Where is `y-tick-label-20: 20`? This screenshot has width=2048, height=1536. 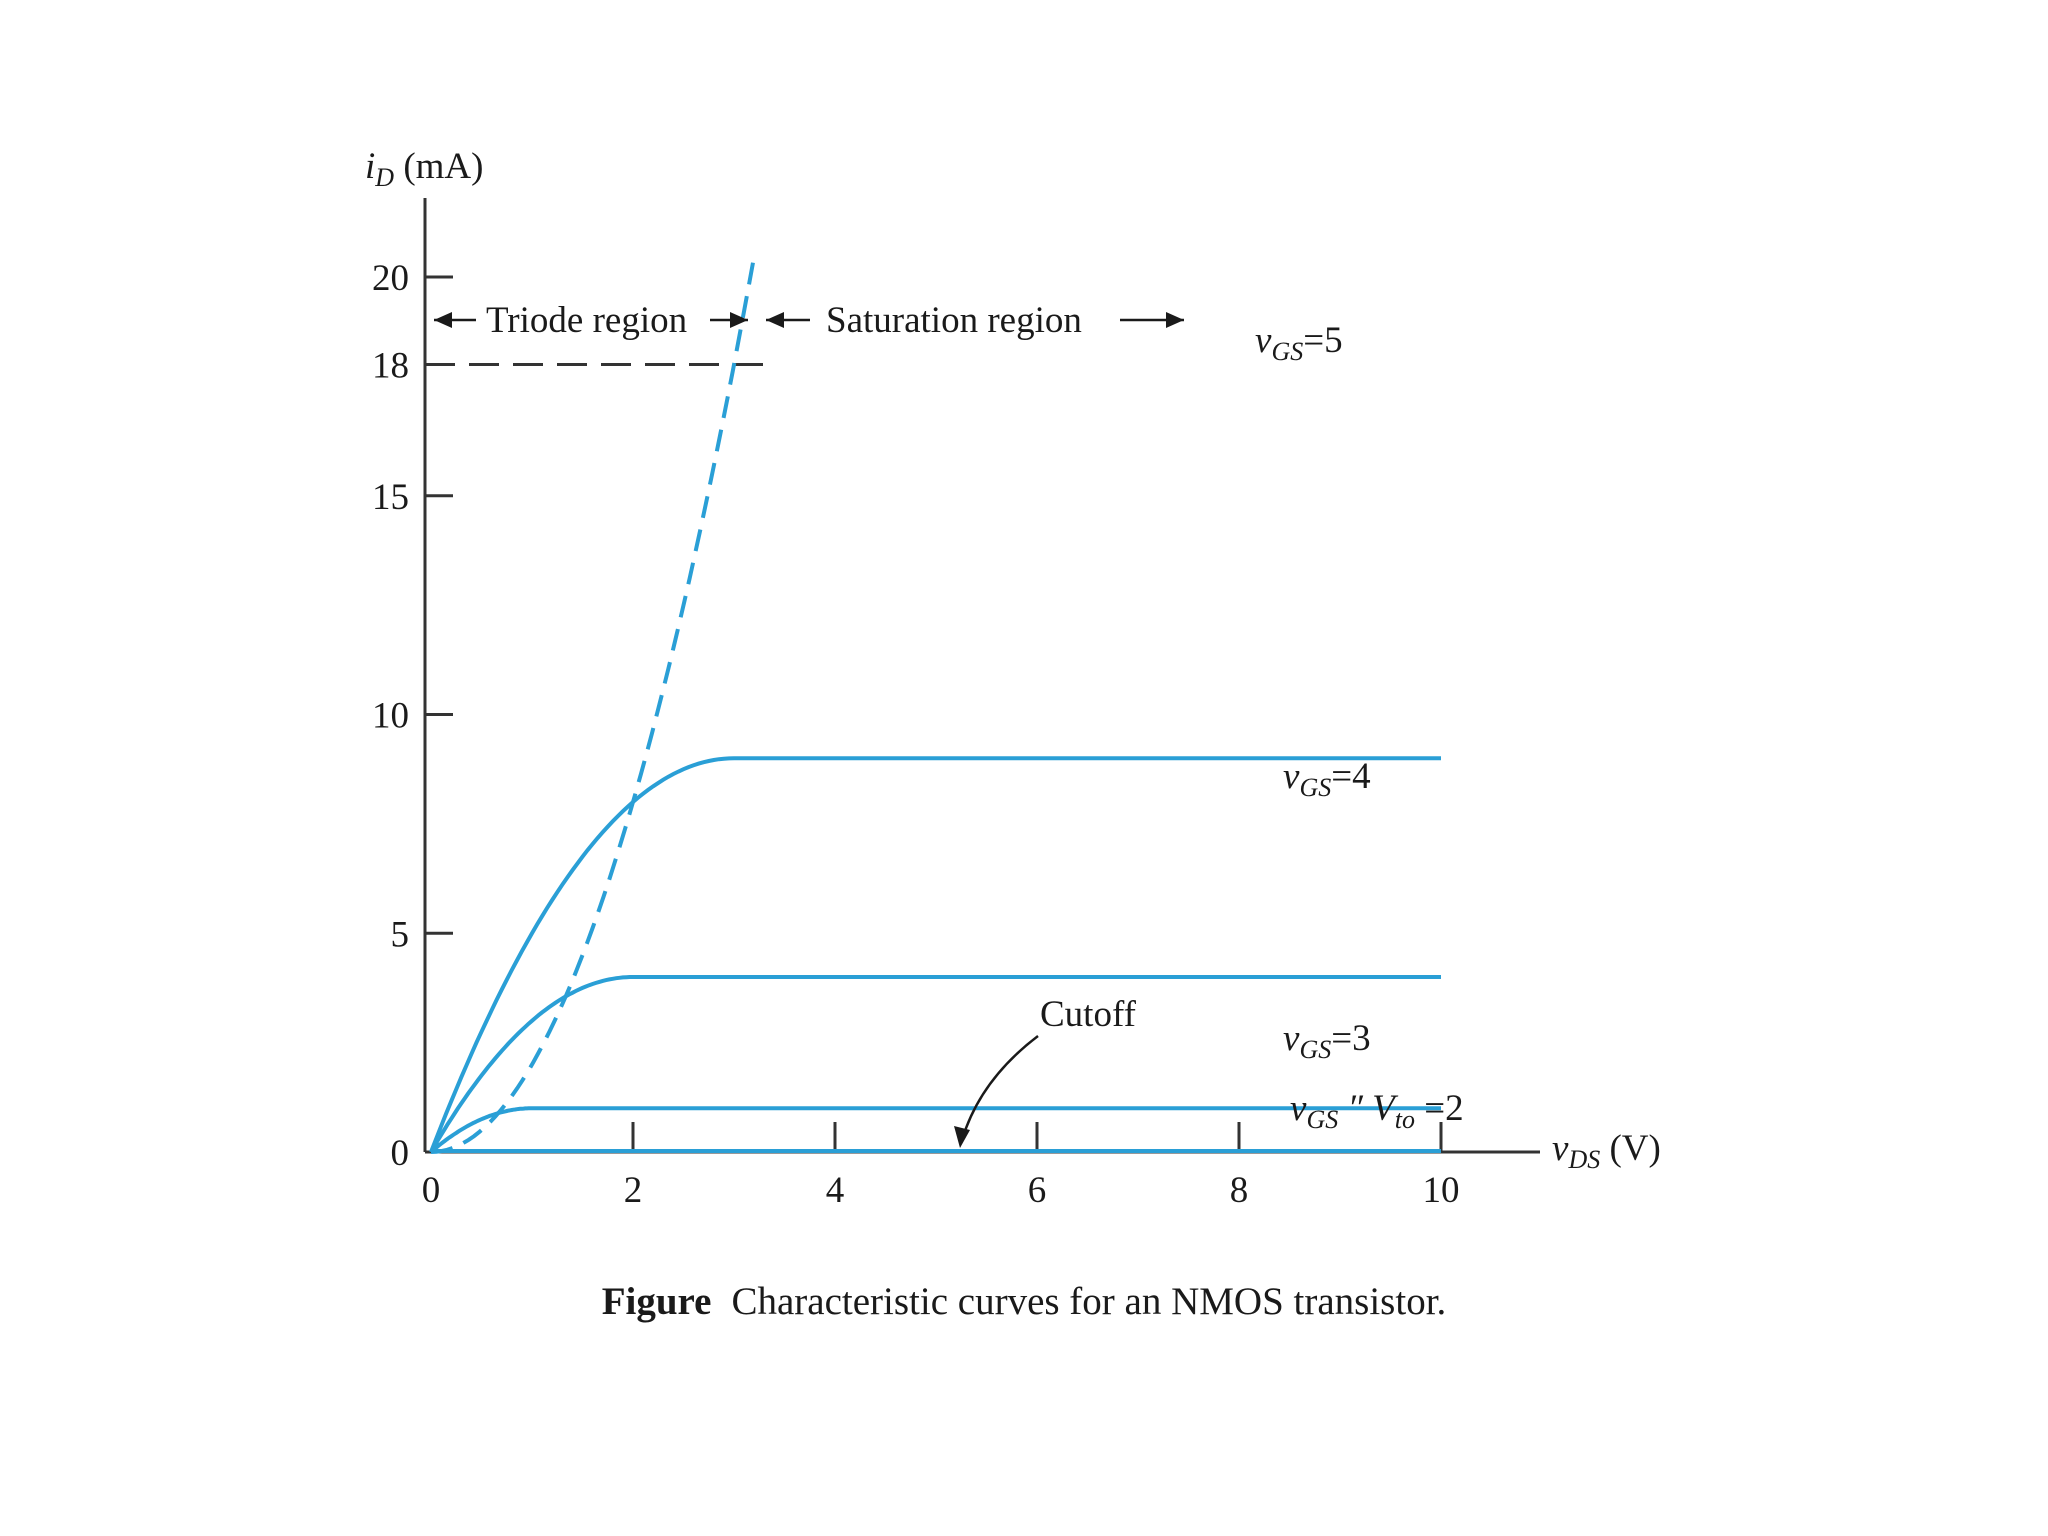
y-tick-label-20: 20 is located at coordinates (390, 278).